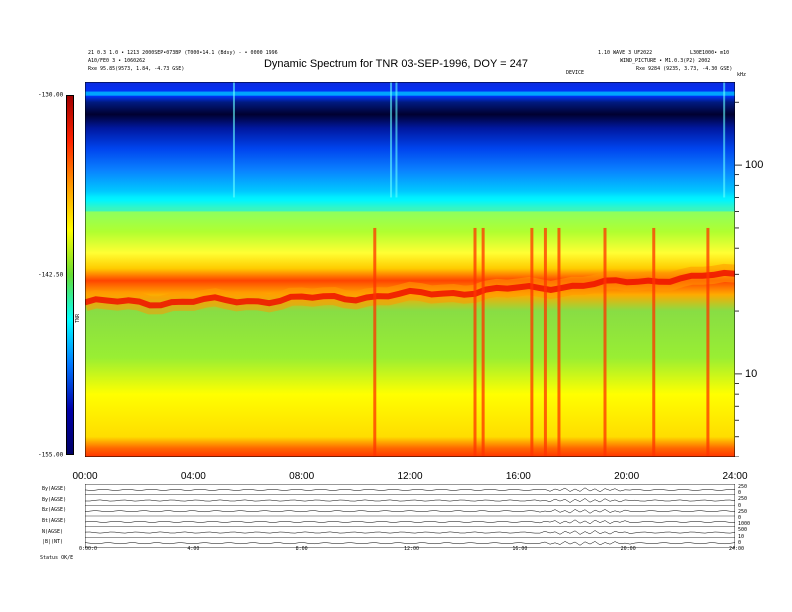 This screenshot has width=792, height=612. I want to click on y-tick-label-10: 10, so click(751, 373).